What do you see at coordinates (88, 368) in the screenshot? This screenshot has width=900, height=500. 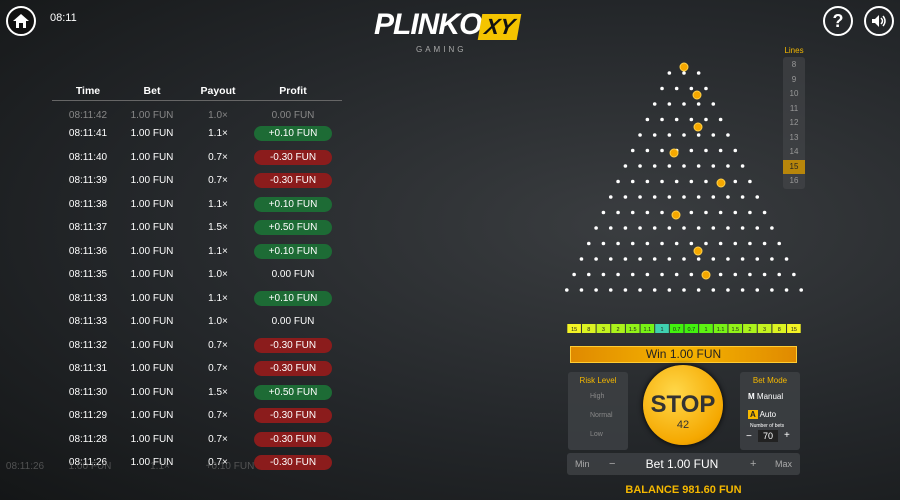 I see `history-cell: 08:11:31` at bounding box center [88, 368].